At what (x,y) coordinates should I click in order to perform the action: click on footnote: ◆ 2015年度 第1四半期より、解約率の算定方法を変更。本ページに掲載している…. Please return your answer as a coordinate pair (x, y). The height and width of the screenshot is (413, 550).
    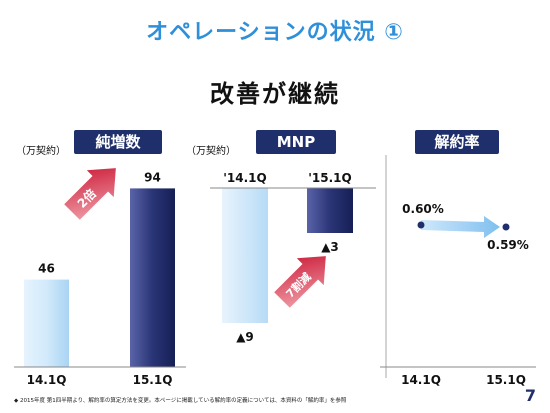
    Looking at the image, I should click on (180, 401).